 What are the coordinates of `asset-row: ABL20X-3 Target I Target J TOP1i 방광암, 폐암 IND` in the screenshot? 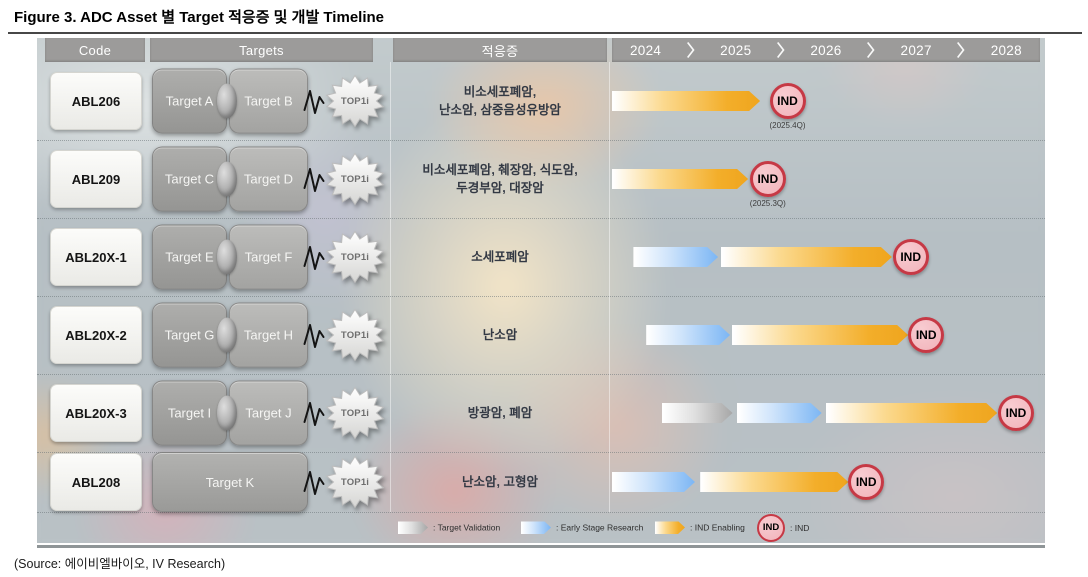 It's located at (541, 413).